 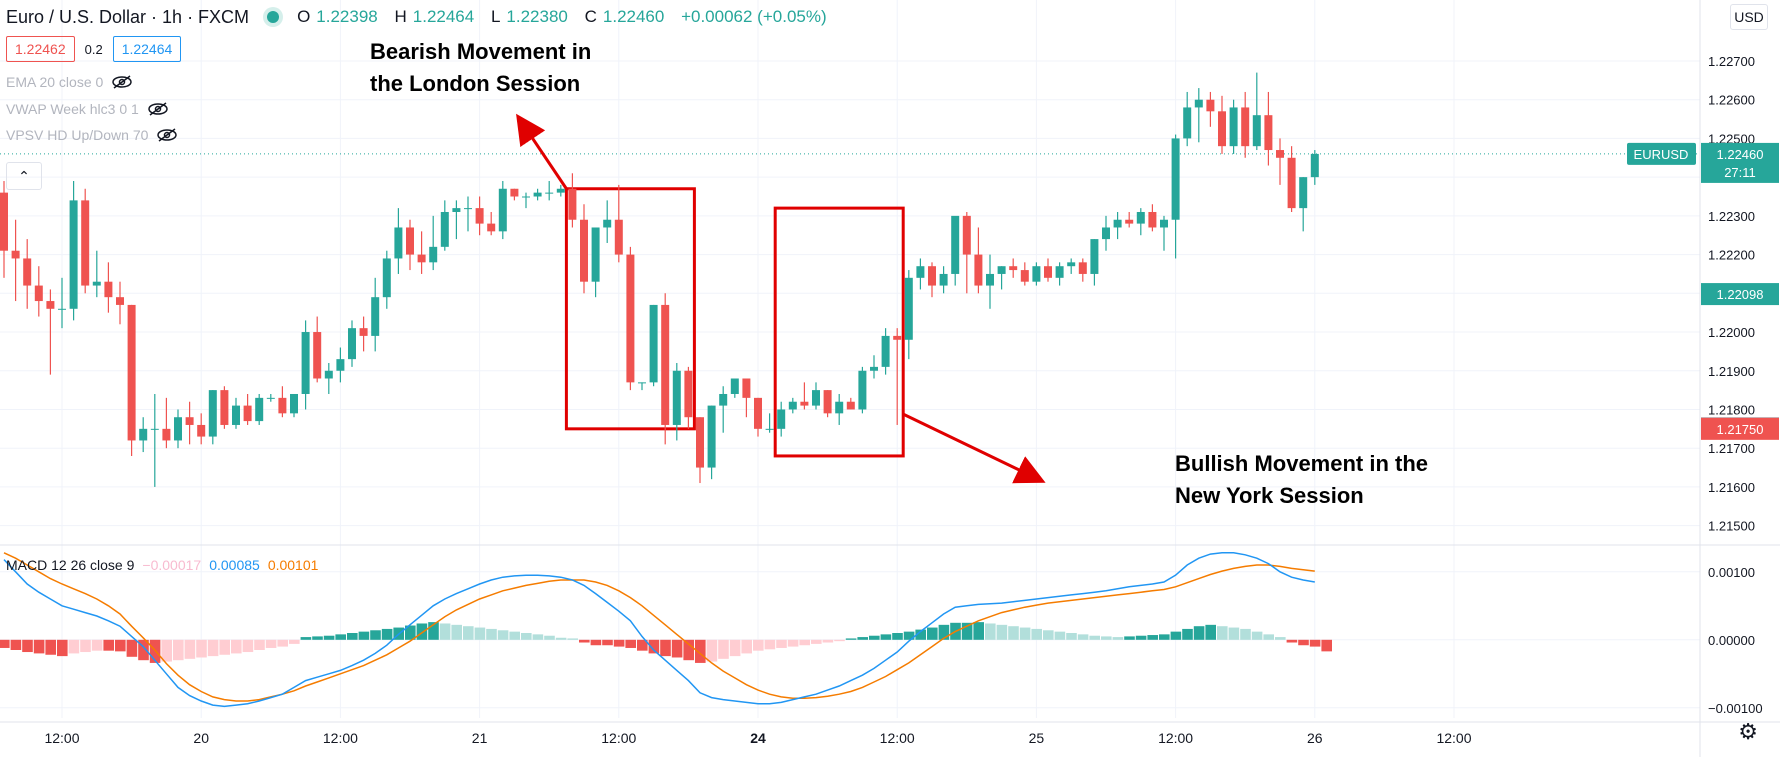 What do you see at coordinates (147, 49) in the screenshot?
I see `buy-button: 1.22464` at bounding box center [147, 49].